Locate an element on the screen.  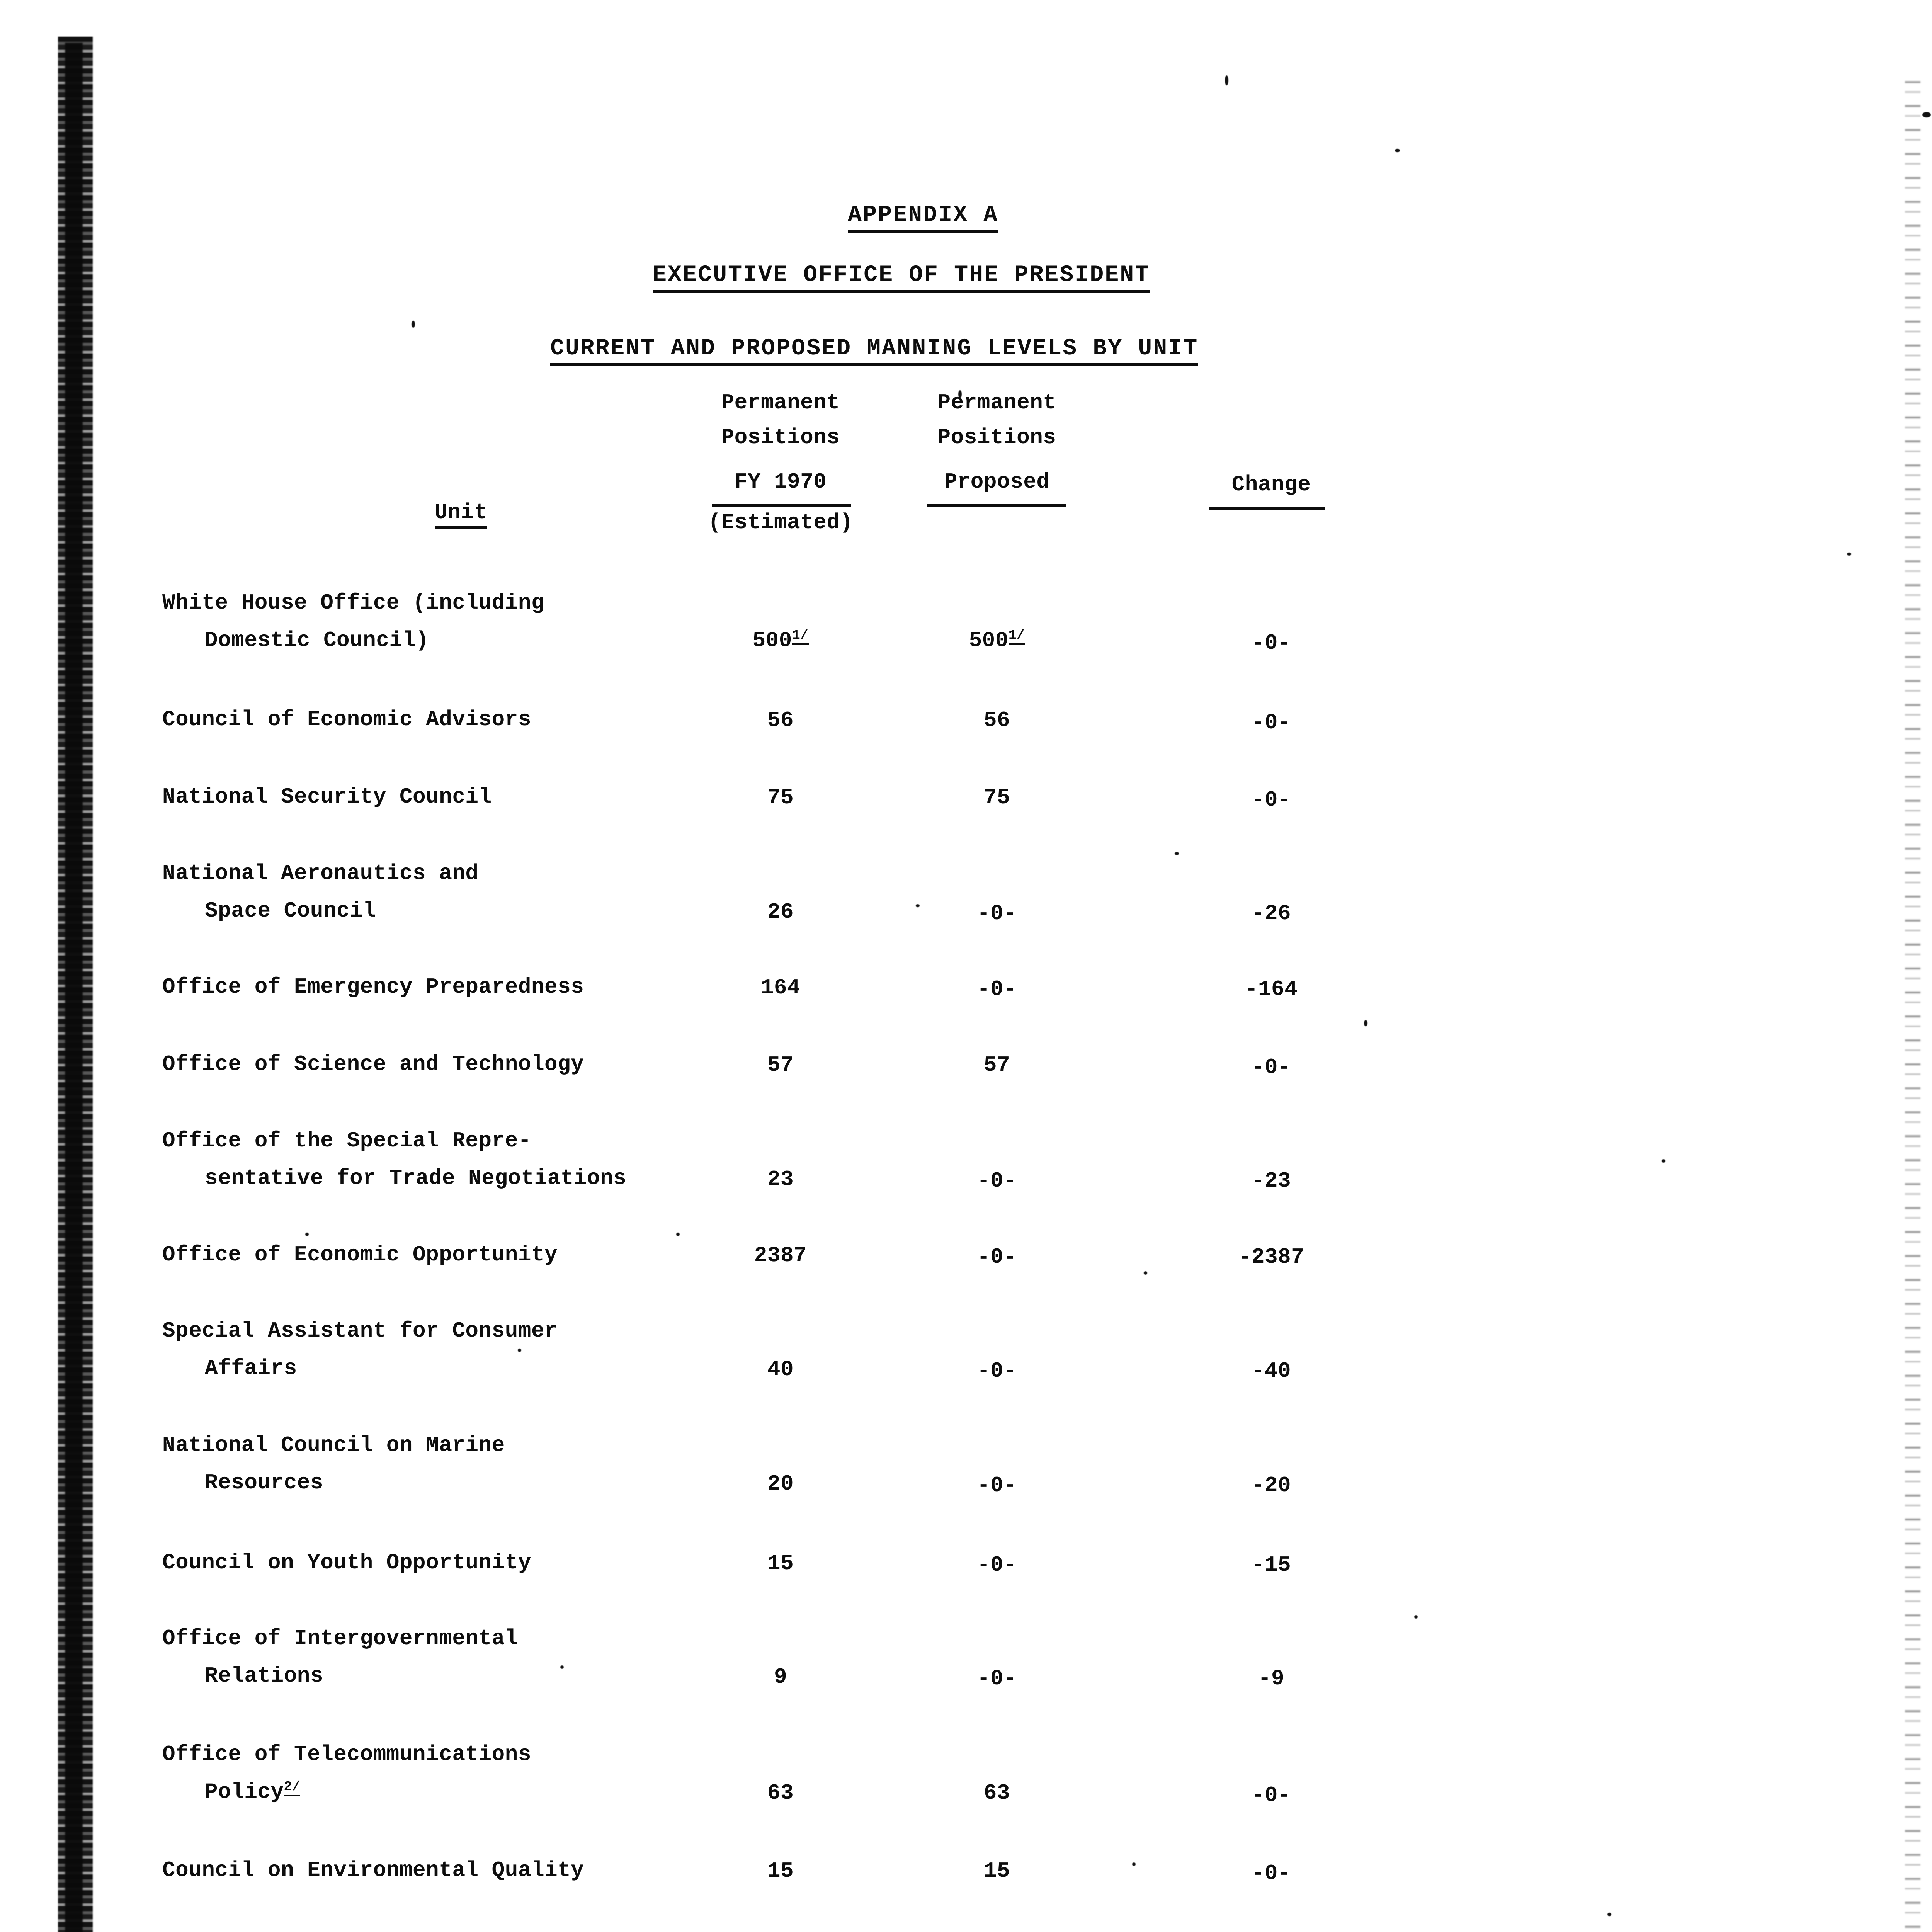
row-label: Policy2/ is located at coordinates (253, 1792).